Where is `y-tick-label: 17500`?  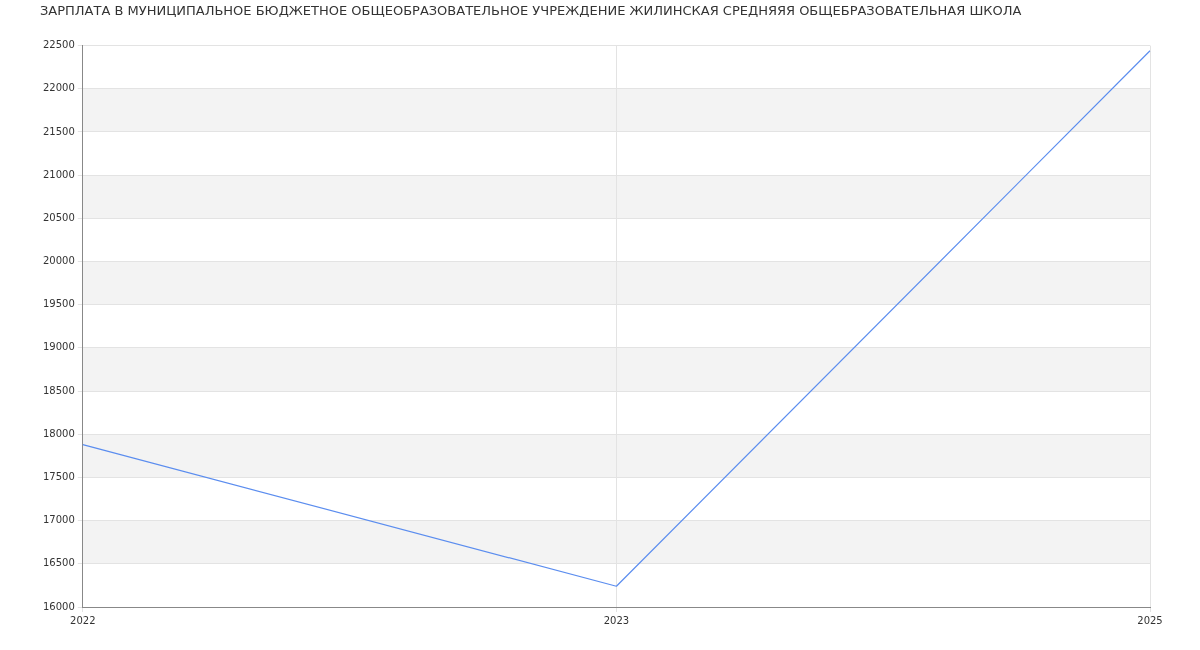 y-tick-label: 17500 is located at coordinates (59, 477).